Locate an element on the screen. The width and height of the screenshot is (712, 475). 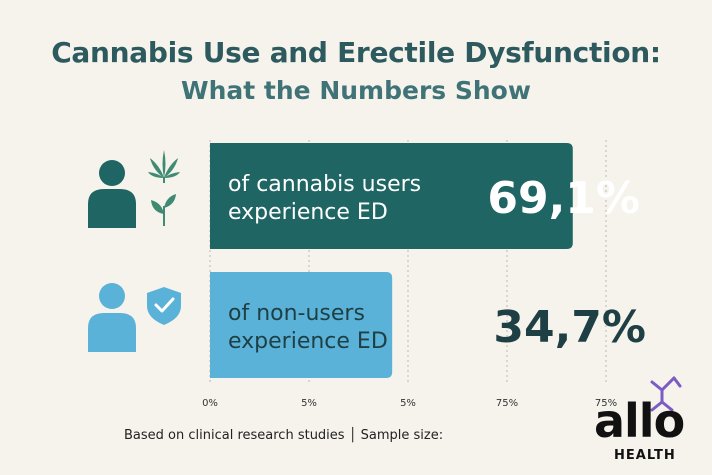
bar-group: of cannabis users experience ED 69,1% is located at coordinates (425, 196).